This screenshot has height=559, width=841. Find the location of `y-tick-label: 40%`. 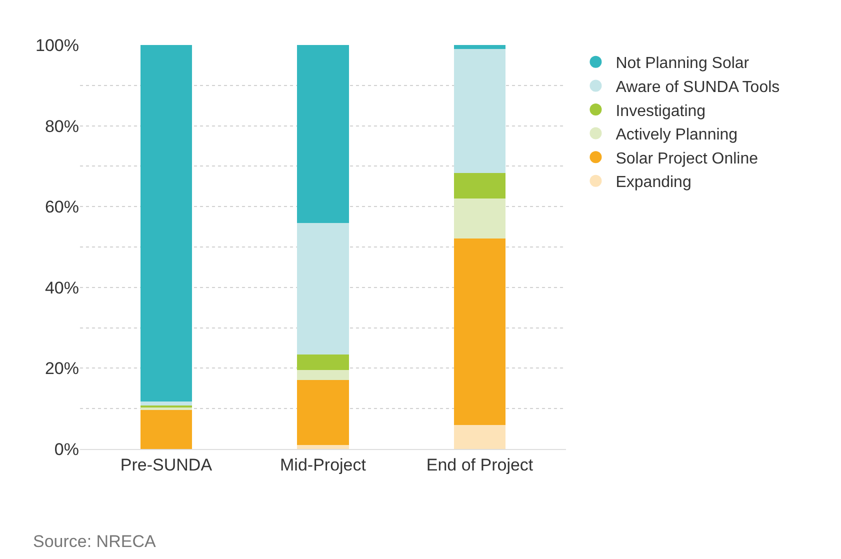

y-tick-label: 40% is located at coordinates (61, 288).